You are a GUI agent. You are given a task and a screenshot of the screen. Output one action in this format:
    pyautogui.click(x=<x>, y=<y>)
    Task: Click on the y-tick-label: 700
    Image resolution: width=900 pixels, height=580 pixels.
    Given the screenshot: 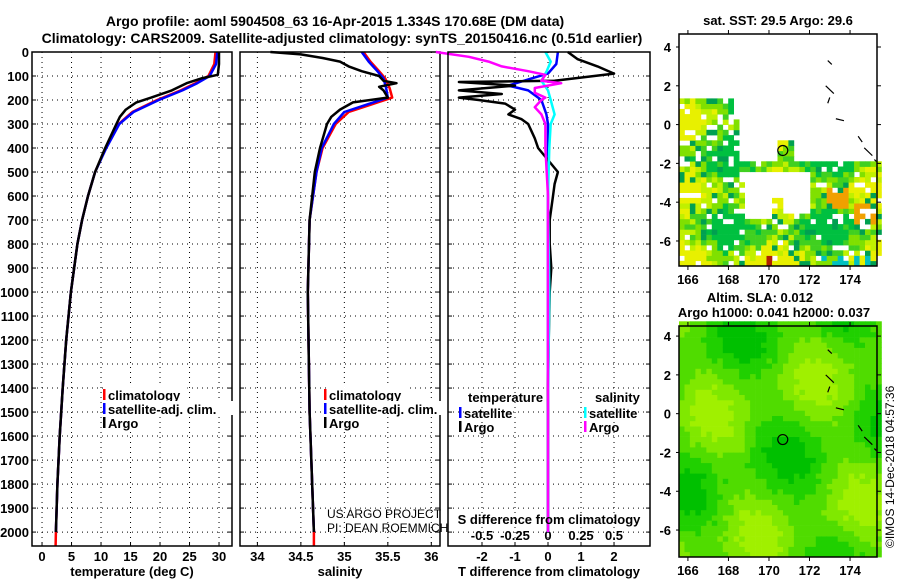 What is the action you would take?
    pyautogui.click(x=18, y=220)
    